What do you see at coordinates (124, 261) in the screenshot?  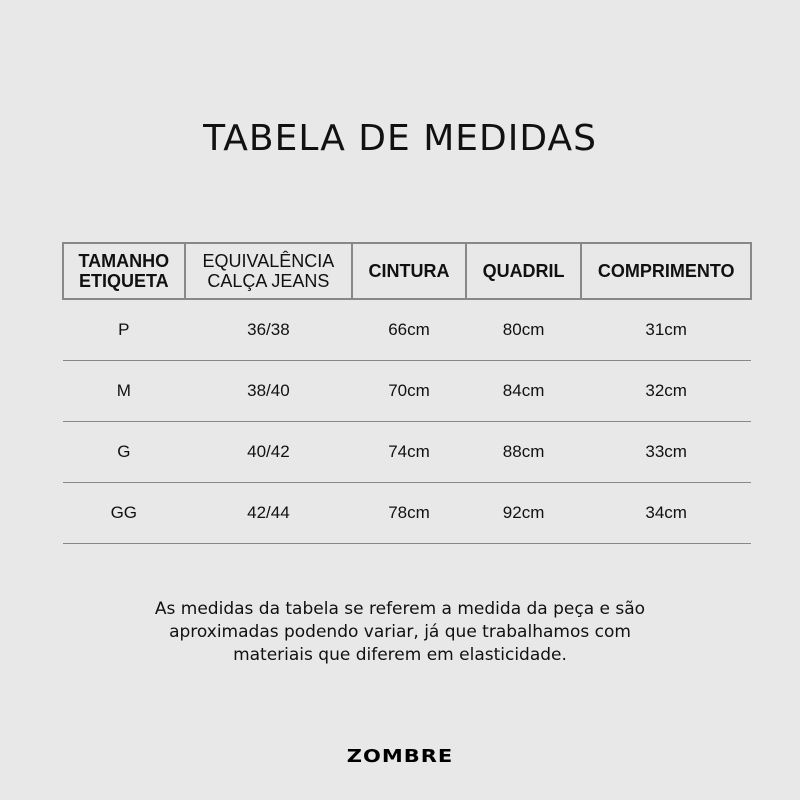 I see `header-line: TAMANHO` at bounding box center [124, 261].